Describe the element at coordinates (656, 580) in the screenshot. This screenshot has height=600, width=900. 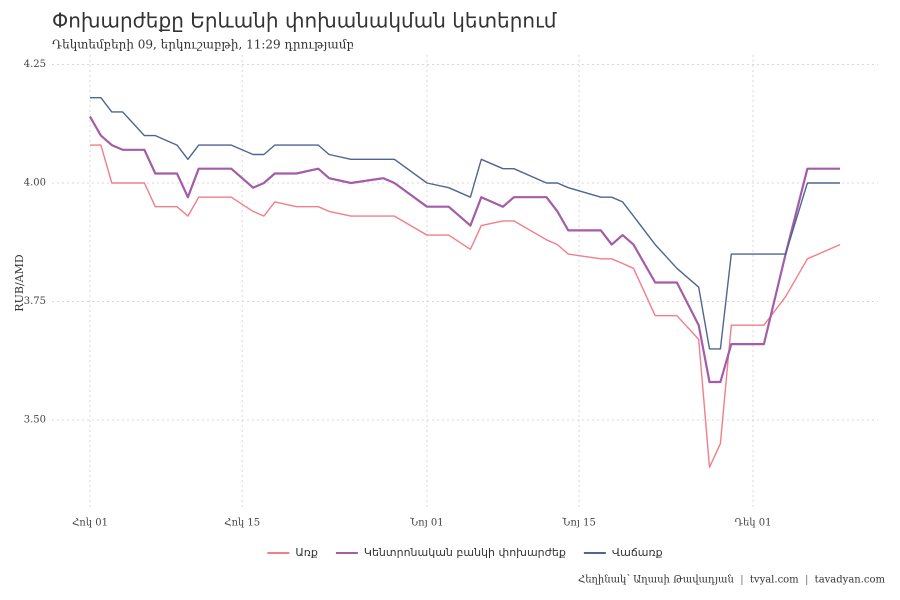
I see `caption-text: Հեղինակ՝ Աղասի Թավադյան` at that location.